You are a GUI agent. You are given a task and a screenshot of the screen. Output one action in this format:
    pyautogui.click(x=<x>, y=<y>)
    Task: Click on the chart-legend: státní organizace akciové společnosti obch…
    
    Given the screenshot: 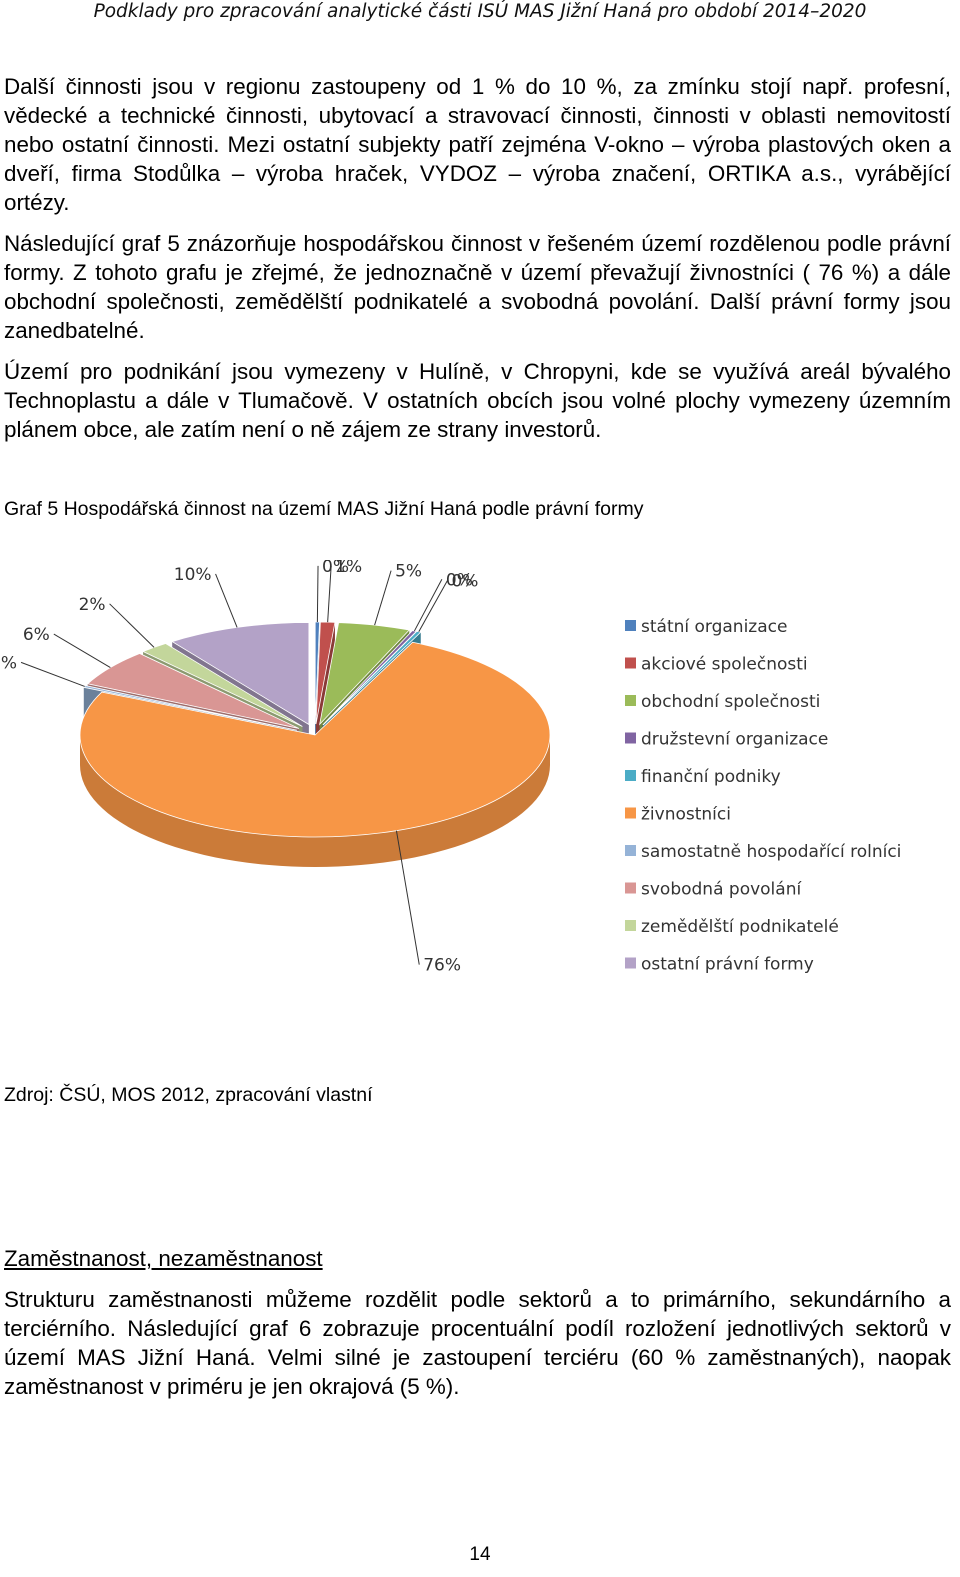 What is the action you would take?
    pyautogui.click(x=763, y=796)
    